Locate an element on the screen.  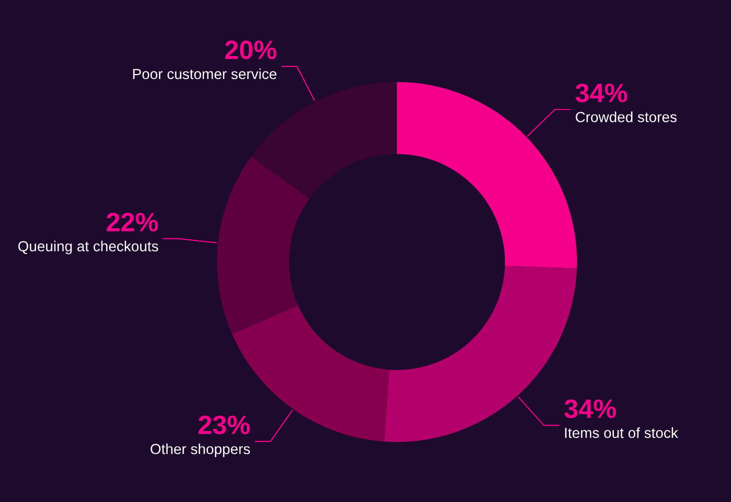
data-label: 20% is located at coordinates (250, 50).